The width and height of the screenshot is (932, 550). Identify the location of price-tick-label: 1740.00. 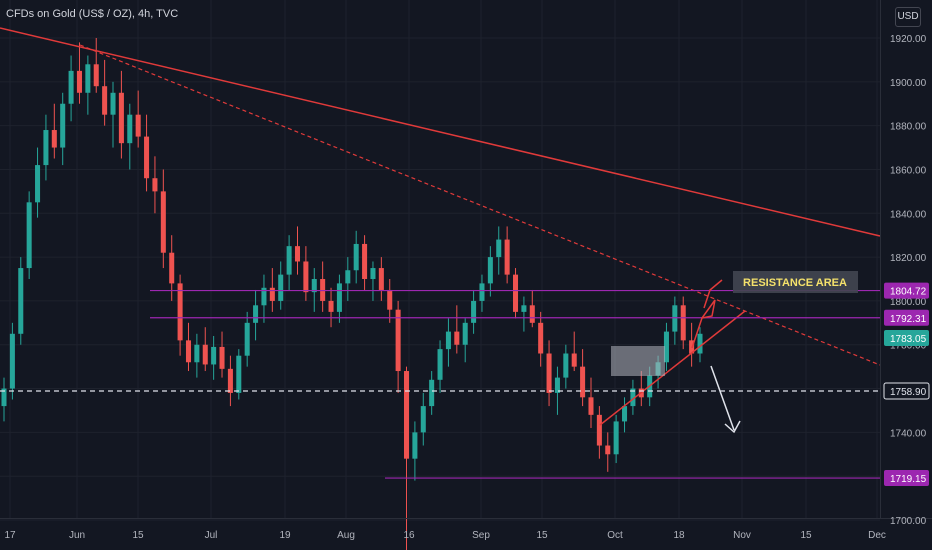
(908, 433).